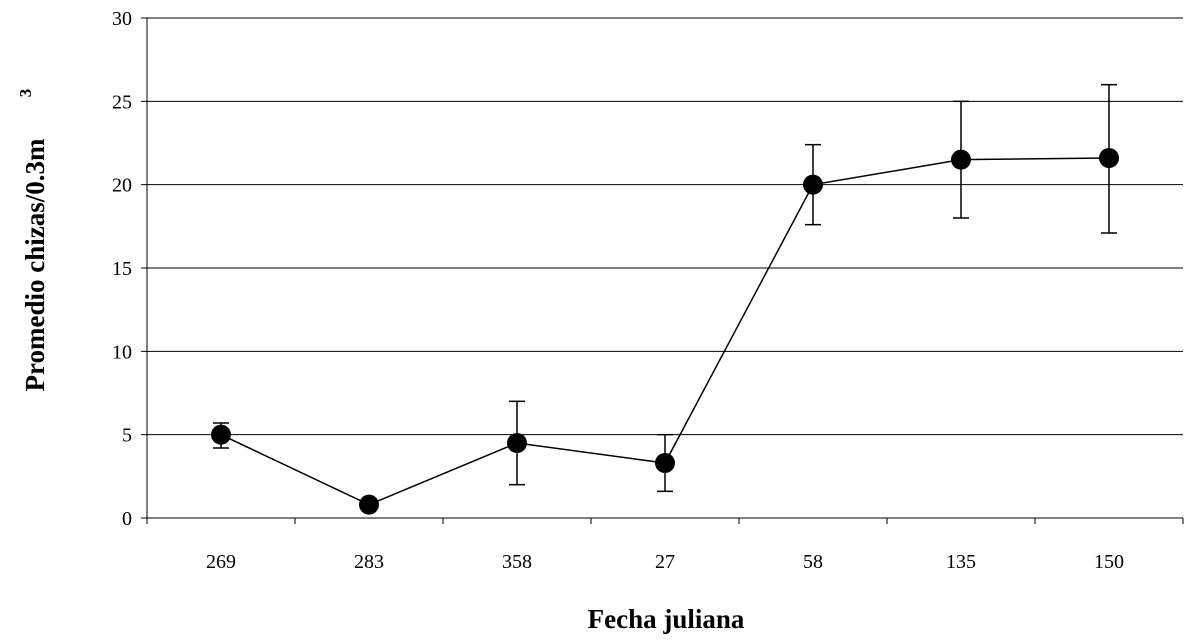 The image size is (1199, 641). I want to click on y-tick-label: 15, so click(122, 269).